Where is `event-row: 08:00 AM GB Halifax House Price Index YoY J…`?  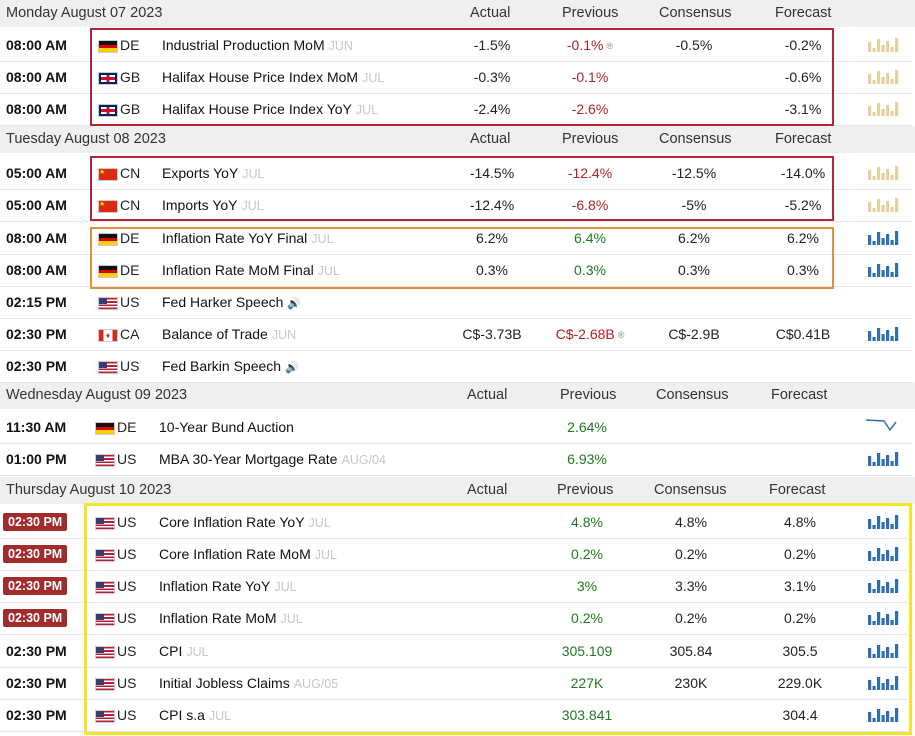
event-row: 08:00 AM GB Halifax House Price Index YoY J… is located at coordinates (457, 109).